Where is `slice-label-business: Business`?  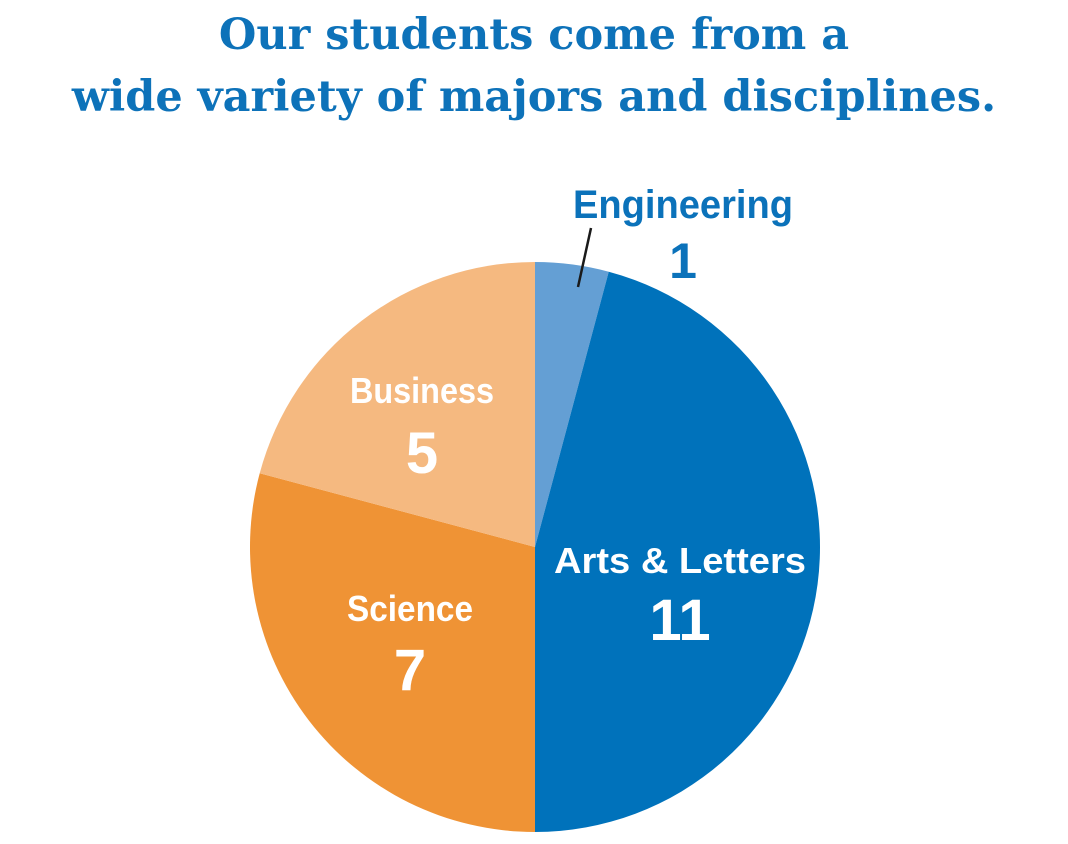
slice-label-business: Business is located at coordinates (422, 390).